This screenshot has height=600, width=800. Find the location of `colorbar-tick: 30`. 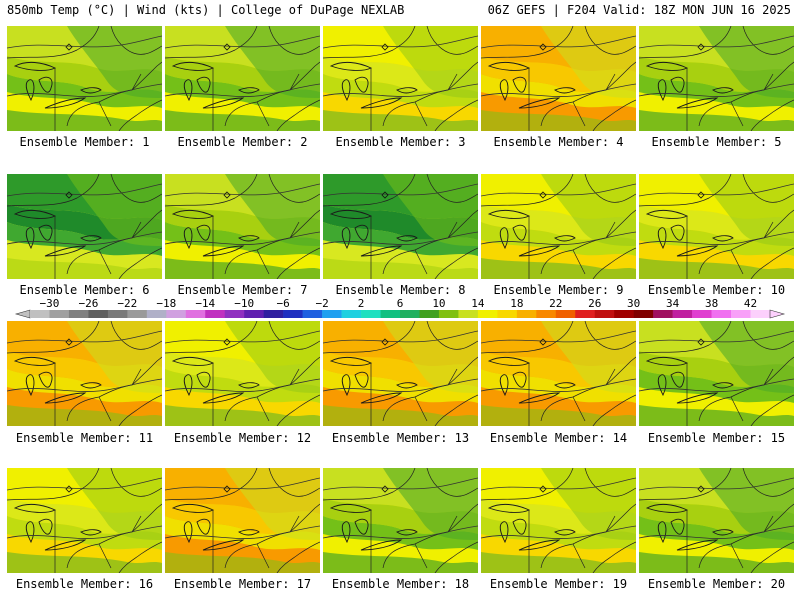

colorbar-tick: 30 is located at coordinates (634, 303).